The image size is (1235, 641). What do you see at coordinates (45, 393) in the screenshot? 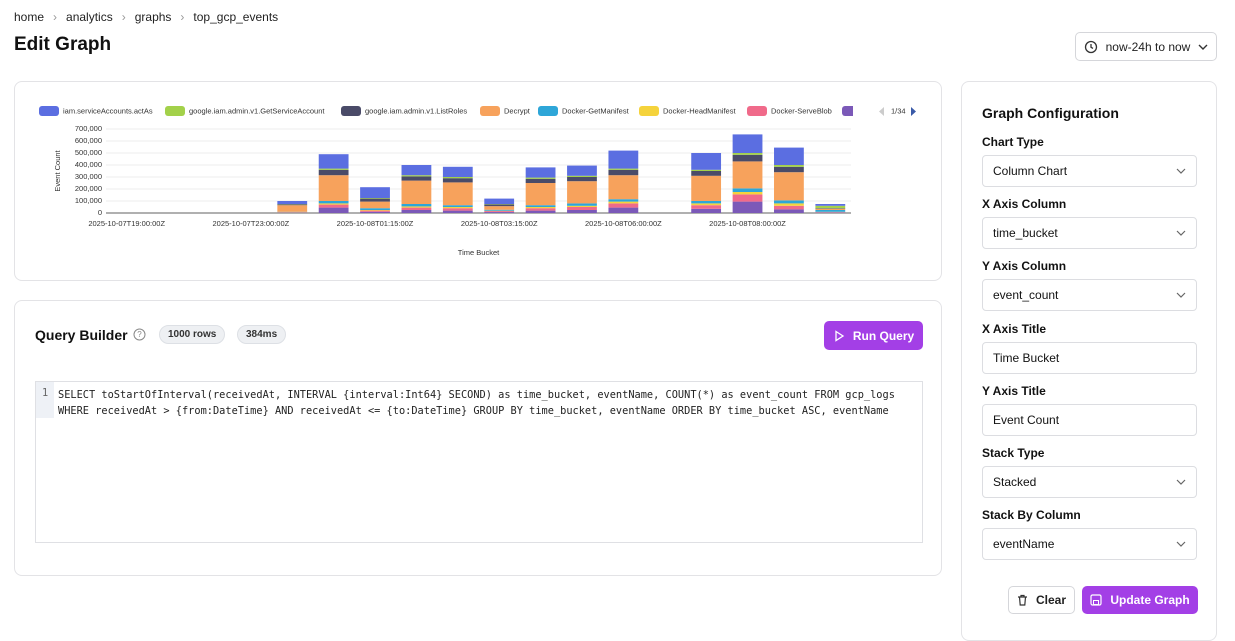
I see `line-number: 1` at bounding box center [45, 393].